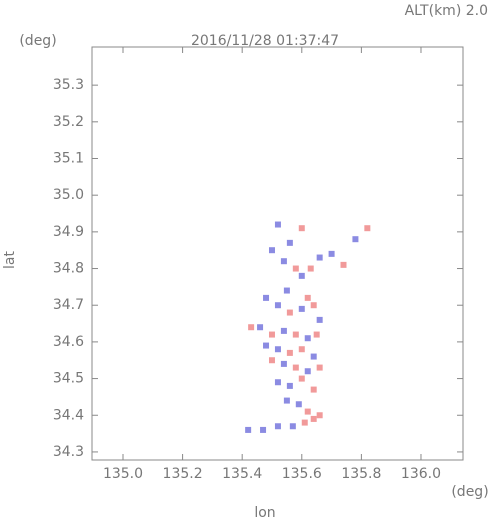 The width and height of the screenshot is (491, 521). I want to click on chart-title: 2016/11/28 01:37:47, so click(265, 41).